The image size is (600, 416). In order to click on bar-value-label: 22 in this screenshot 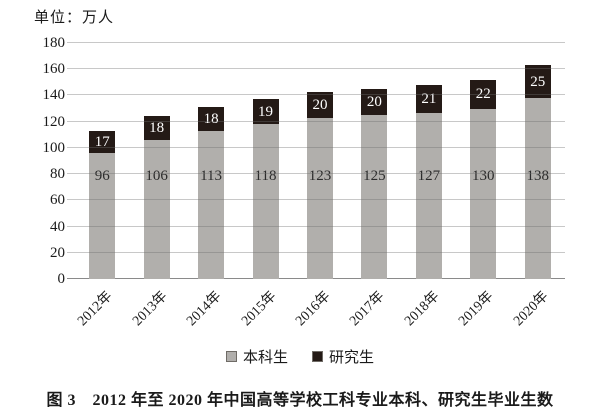, I will do `click(483, 94)`.